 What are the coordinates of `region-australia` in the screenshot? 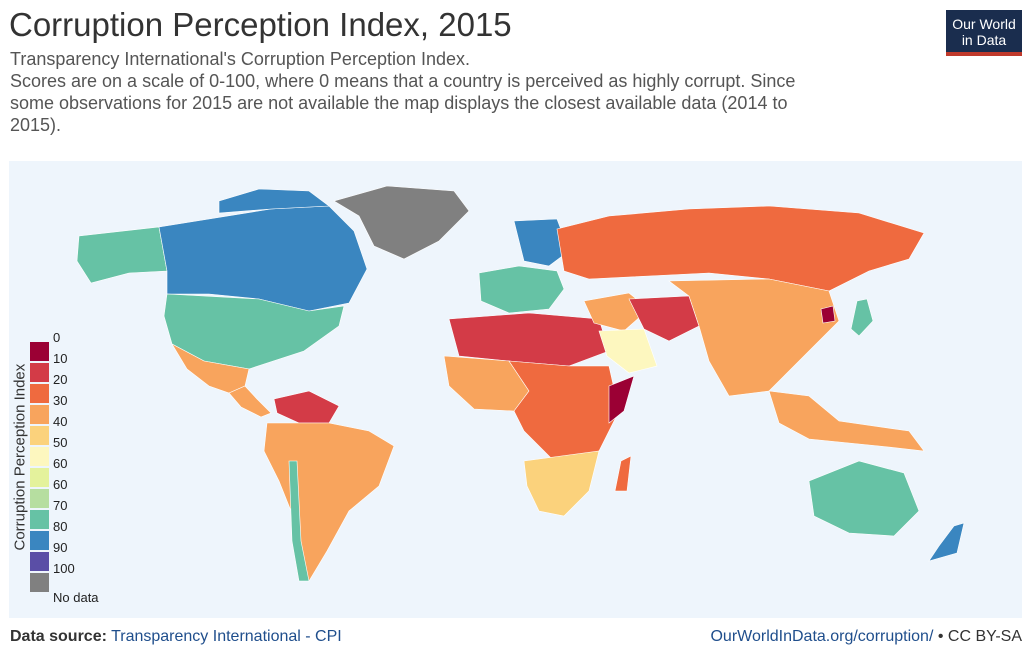 It's located at (864, 498).